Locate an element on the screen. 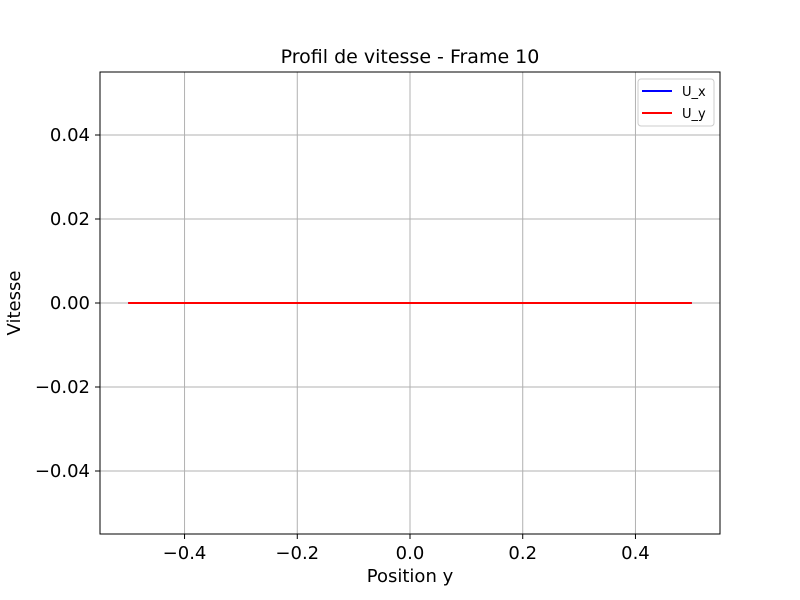 This screenshot has height=600, width=800. y-axis-ticks: −0.04 −0.02 0.00 0.02 0.04 is located at coordinates (67, 303).